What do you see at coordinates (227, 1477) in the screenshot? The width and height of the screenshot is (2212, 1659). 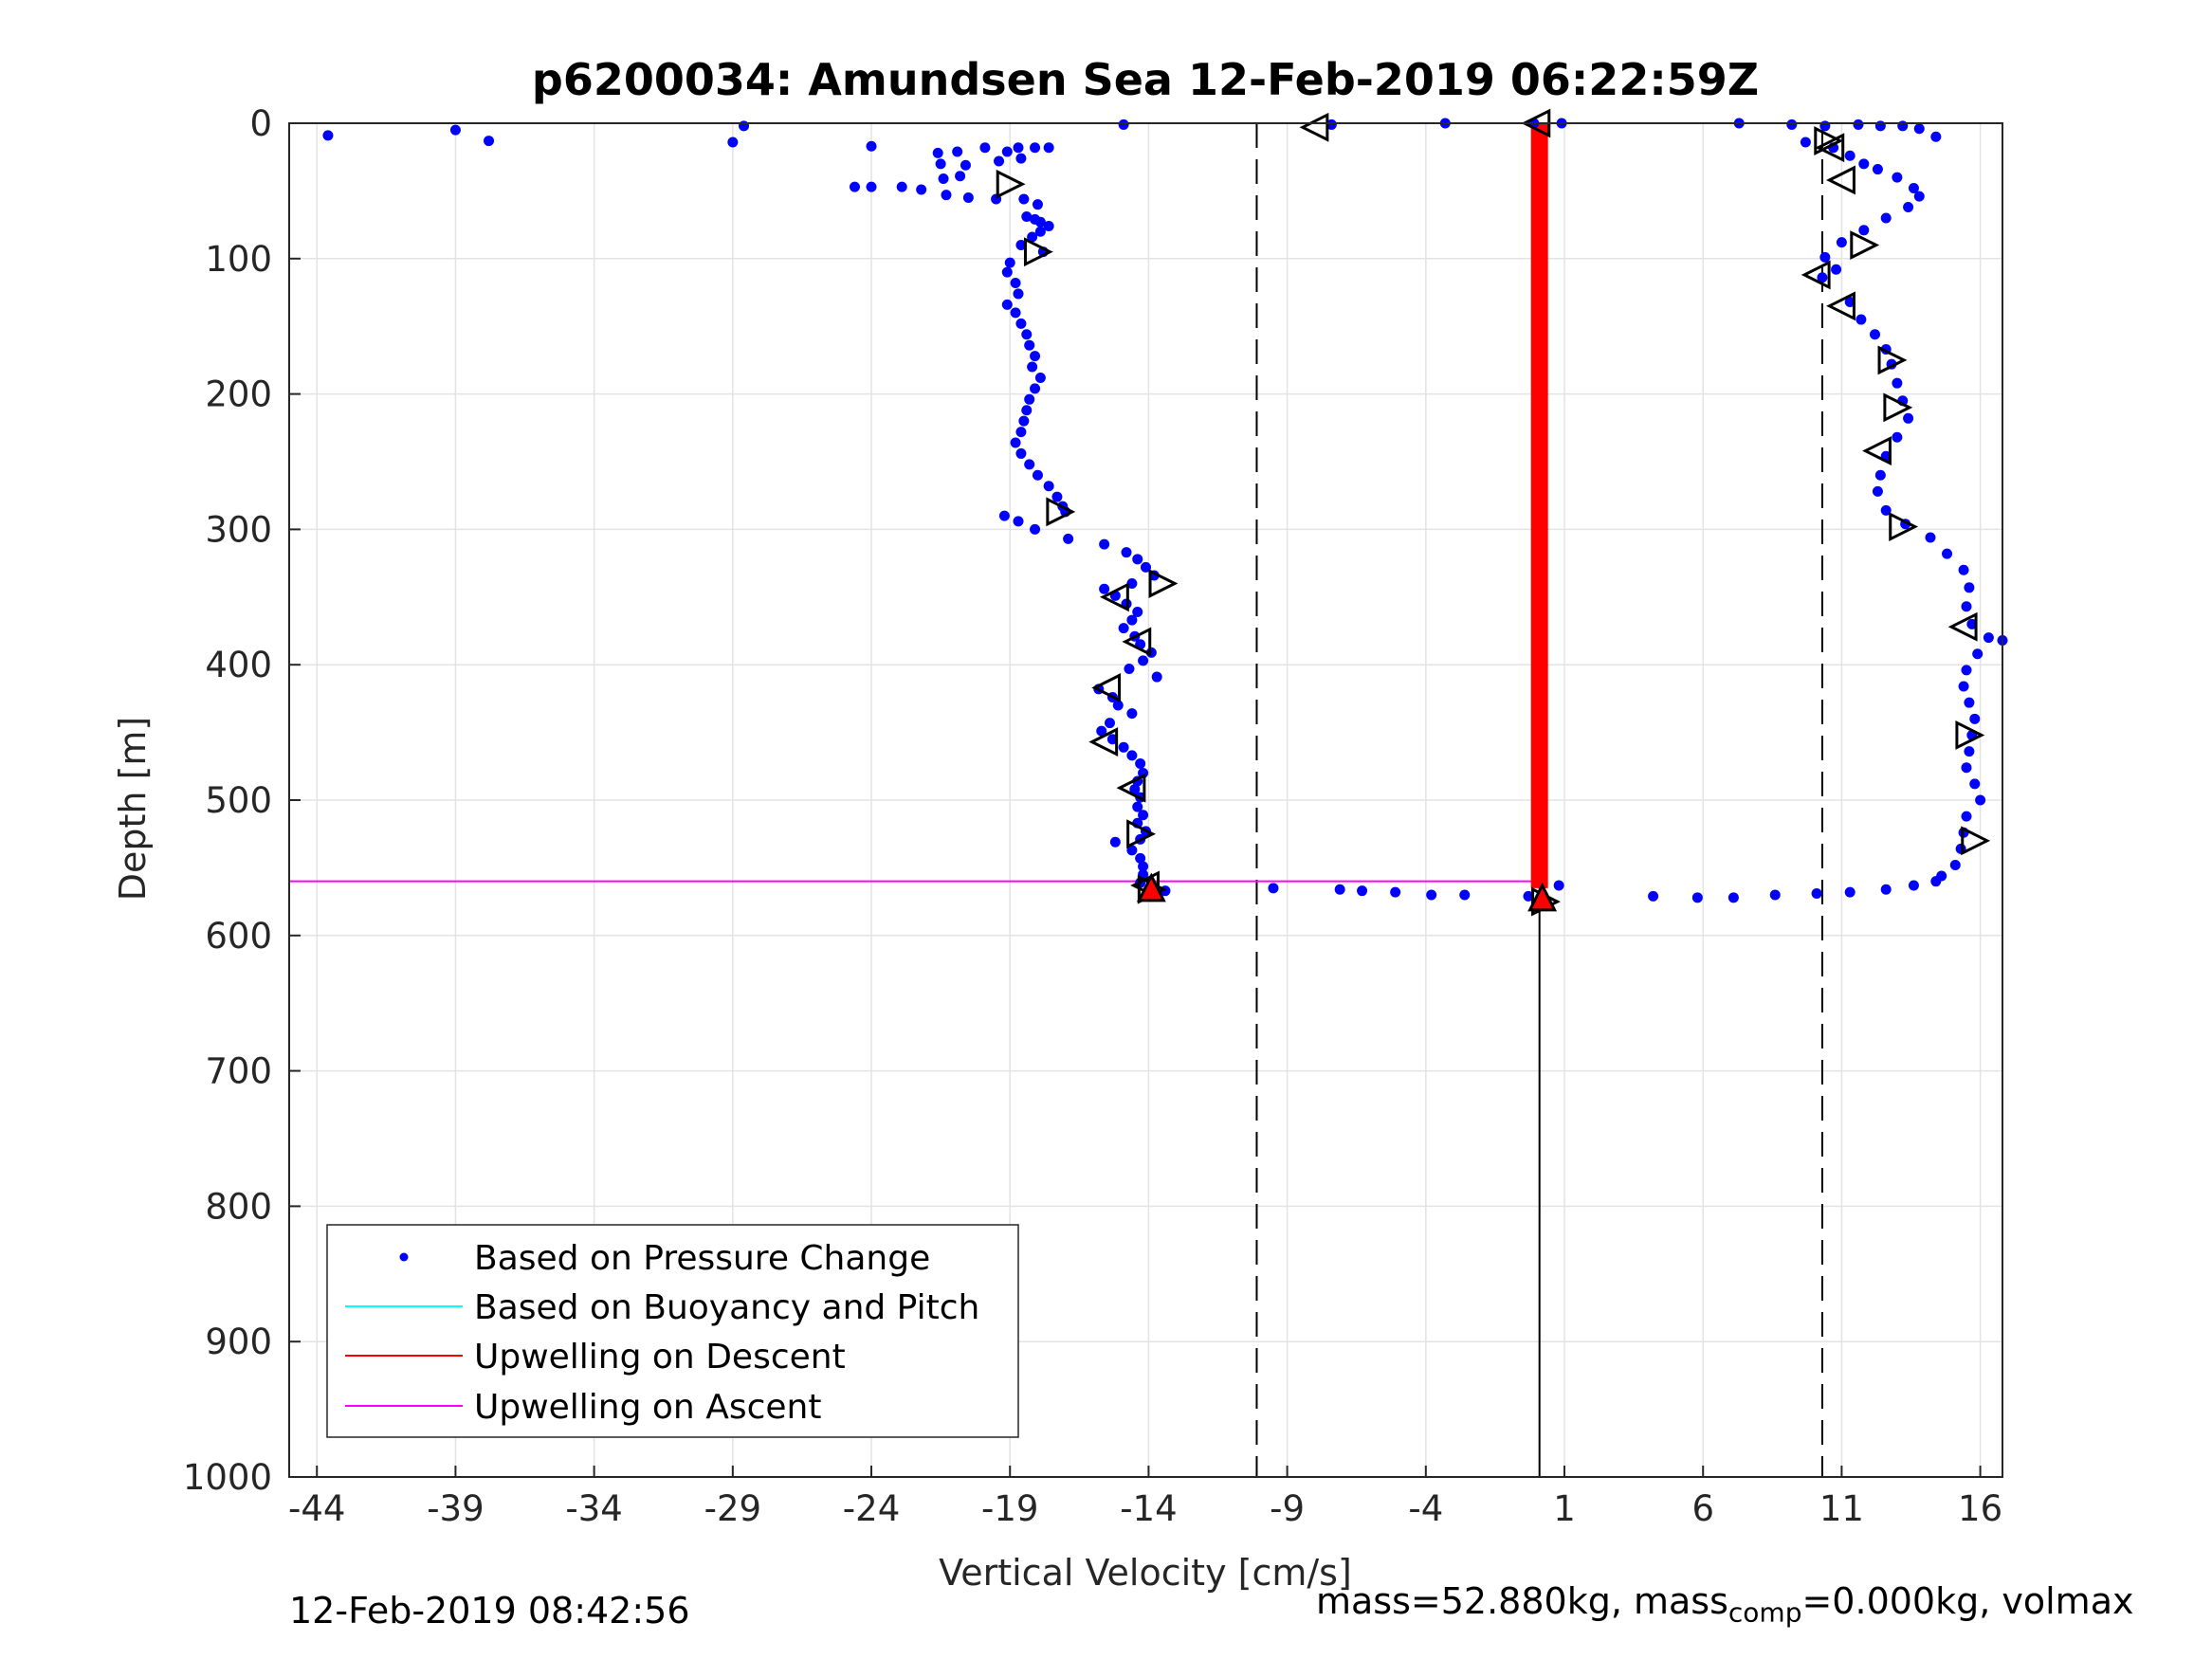 I see `y-tick-label: 1000` at bounding box center [227, 1477].